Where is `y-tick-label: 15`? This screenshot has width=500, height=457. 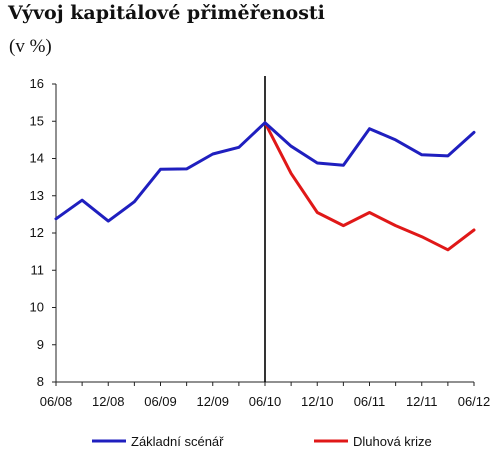 y-tick-label: 15 is located at coordinates (37, 120).